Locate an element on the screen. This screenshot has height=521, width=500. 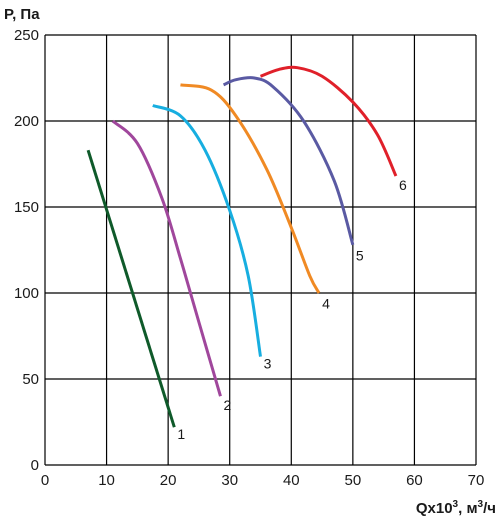
x-tick-label: 40 is located at coordinates (291, 480).